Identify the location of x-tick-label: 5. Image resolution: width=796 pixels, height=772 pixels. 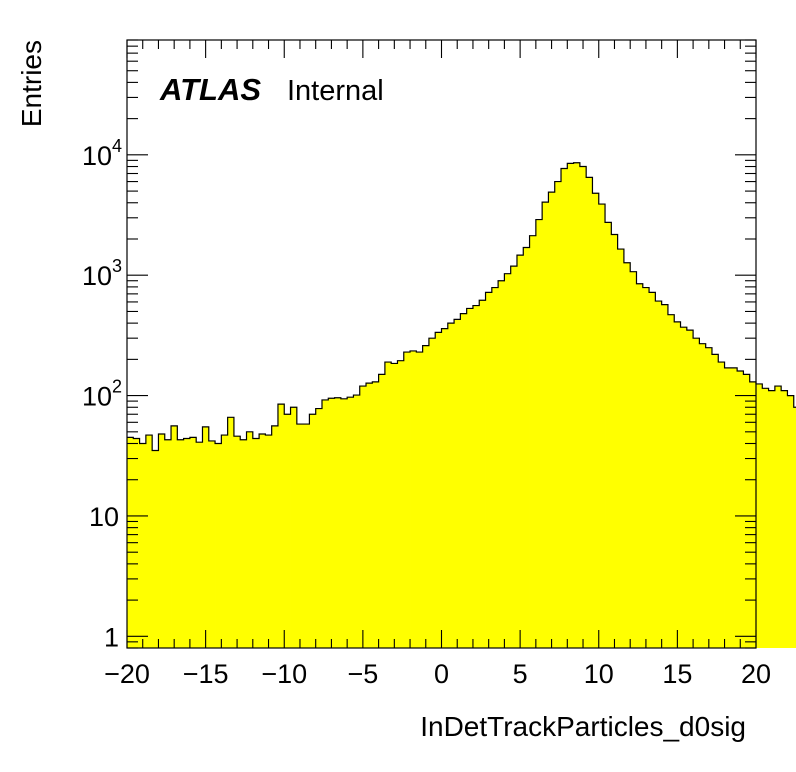
(520, 674).